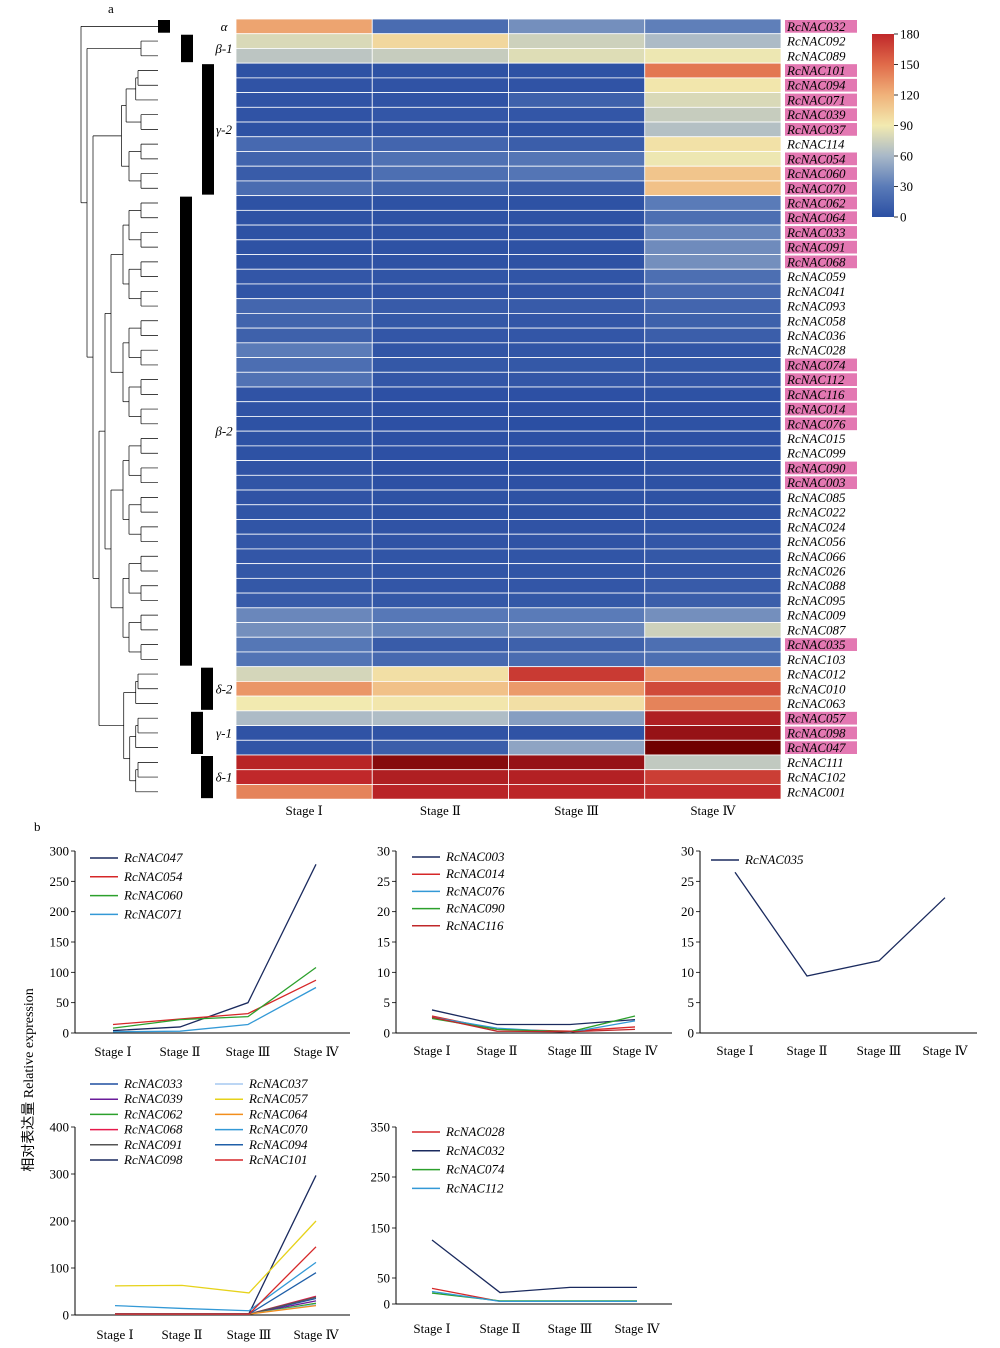  Describe the element at coordinates (29, 1080) in the screenshot. I see `panel-b-ylabel: 相对表达量 Relative expression` at that location.